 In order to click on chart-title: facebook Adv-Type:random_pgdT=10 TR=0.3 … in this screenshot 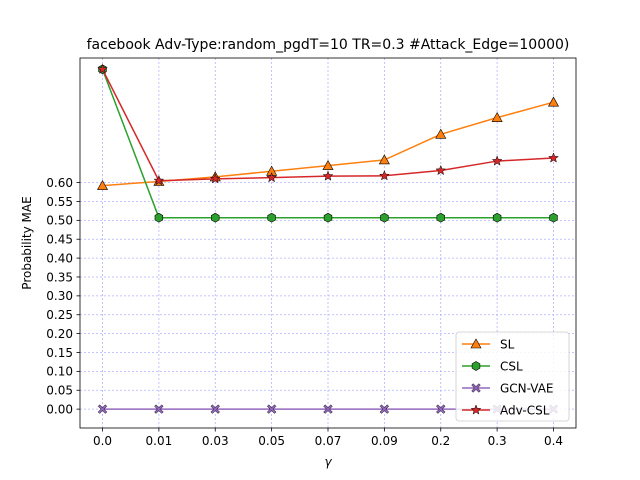, I will do `click(328, 45)`.